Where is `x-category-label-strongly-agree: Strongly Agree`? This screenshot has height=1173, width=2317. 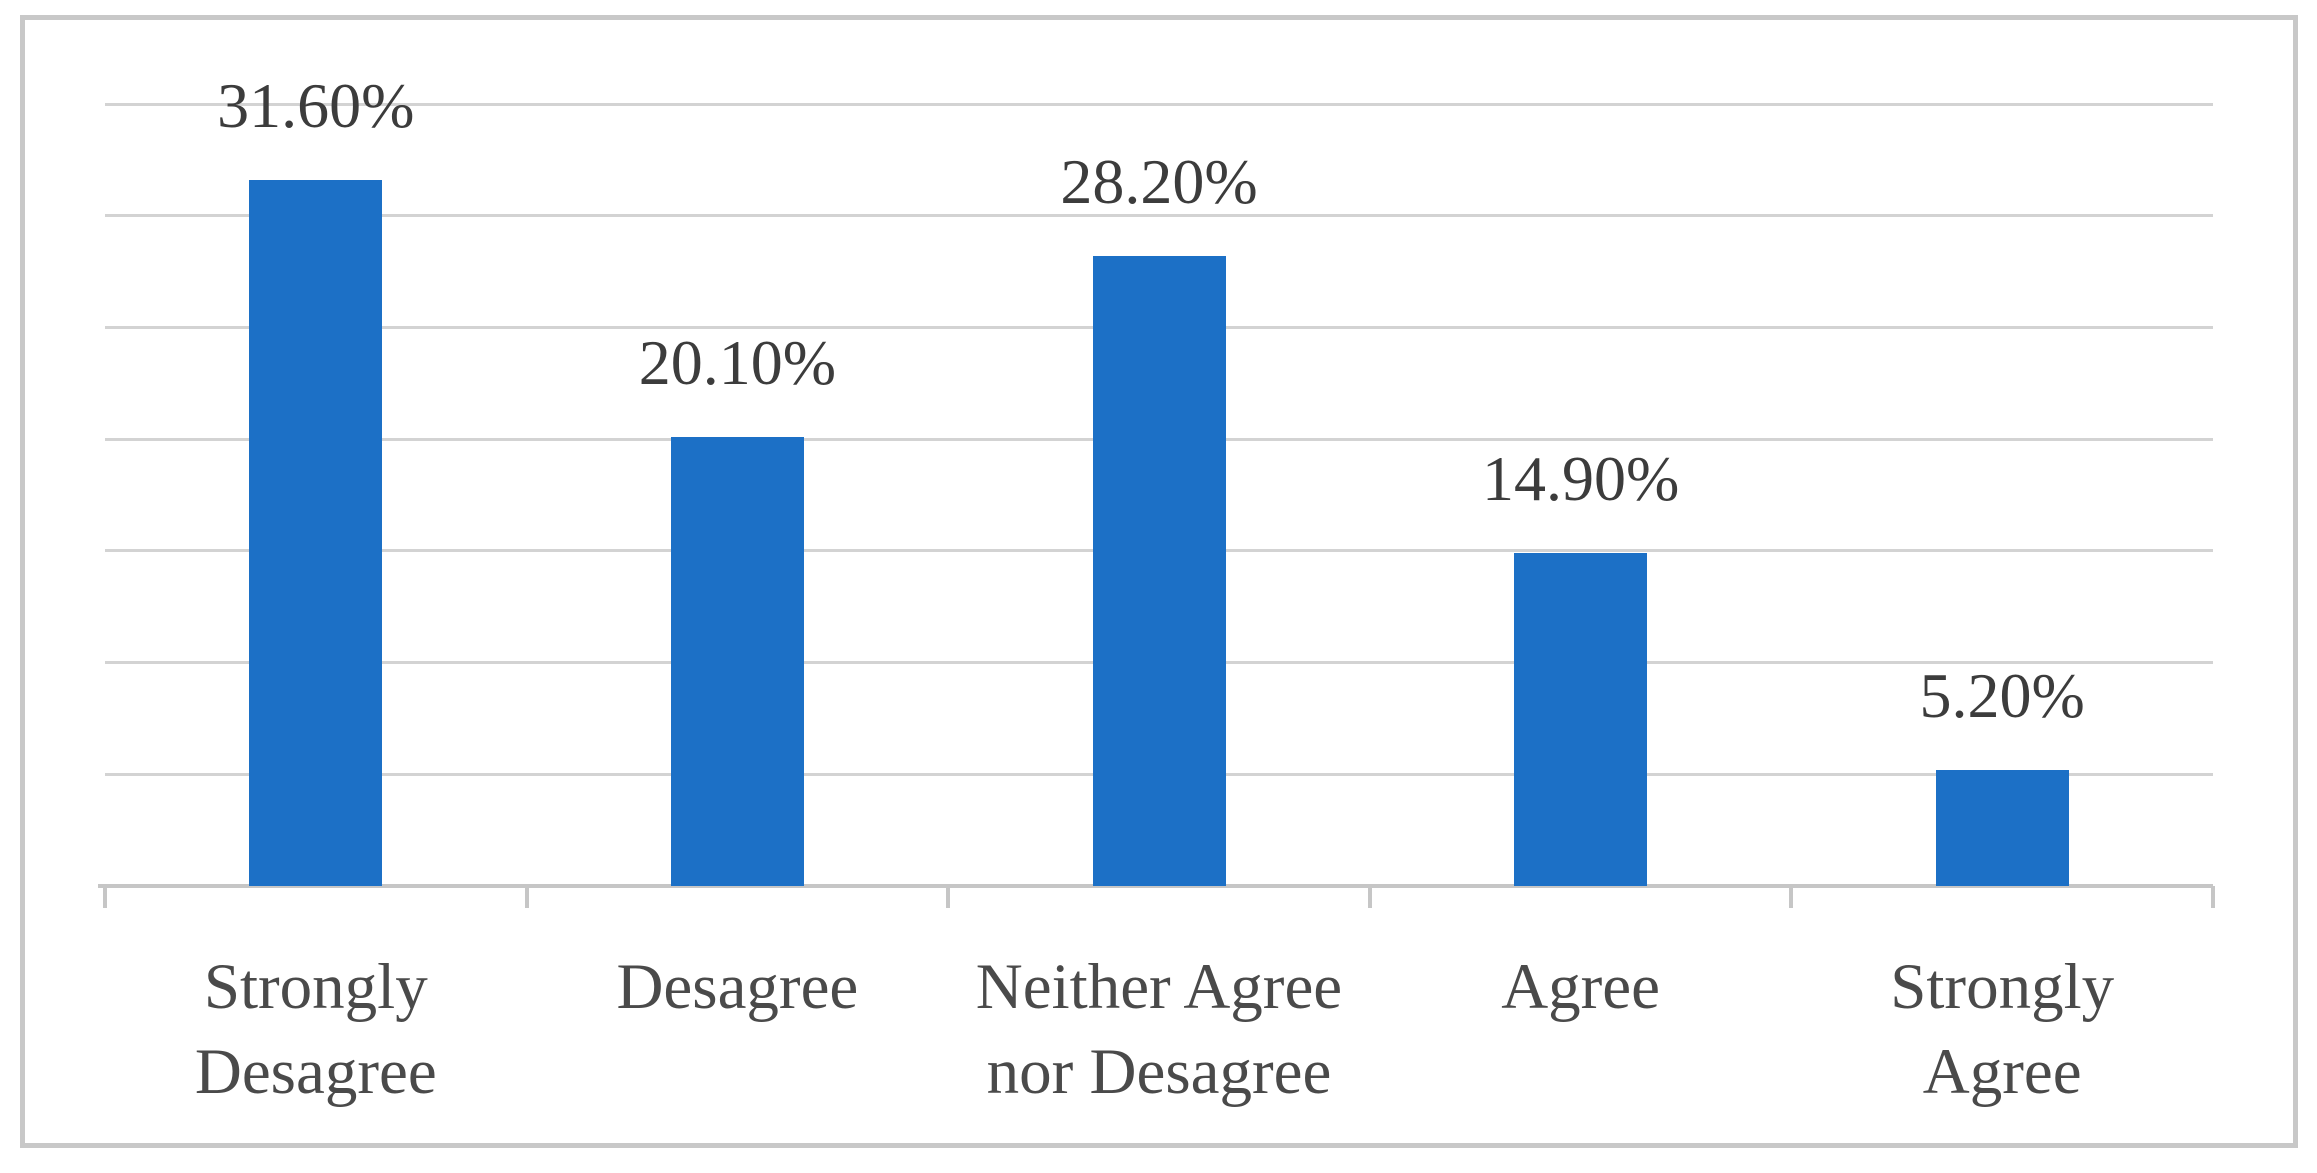 x-category-label-strongly-agree: Strongly Agree is located at coordinates (2002, 1029).